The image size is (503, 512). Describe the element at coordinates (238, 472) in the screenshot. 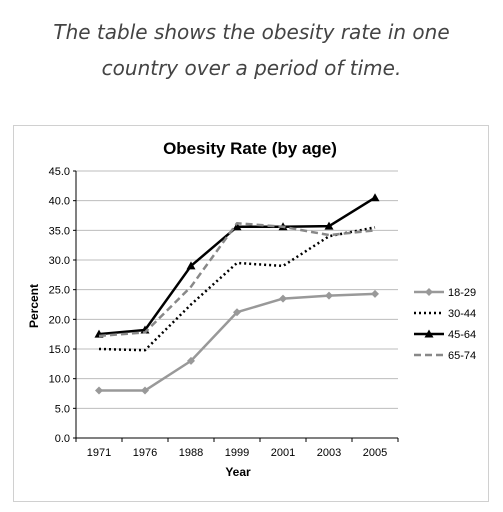

I see `x-axis-label: Year` at that location.